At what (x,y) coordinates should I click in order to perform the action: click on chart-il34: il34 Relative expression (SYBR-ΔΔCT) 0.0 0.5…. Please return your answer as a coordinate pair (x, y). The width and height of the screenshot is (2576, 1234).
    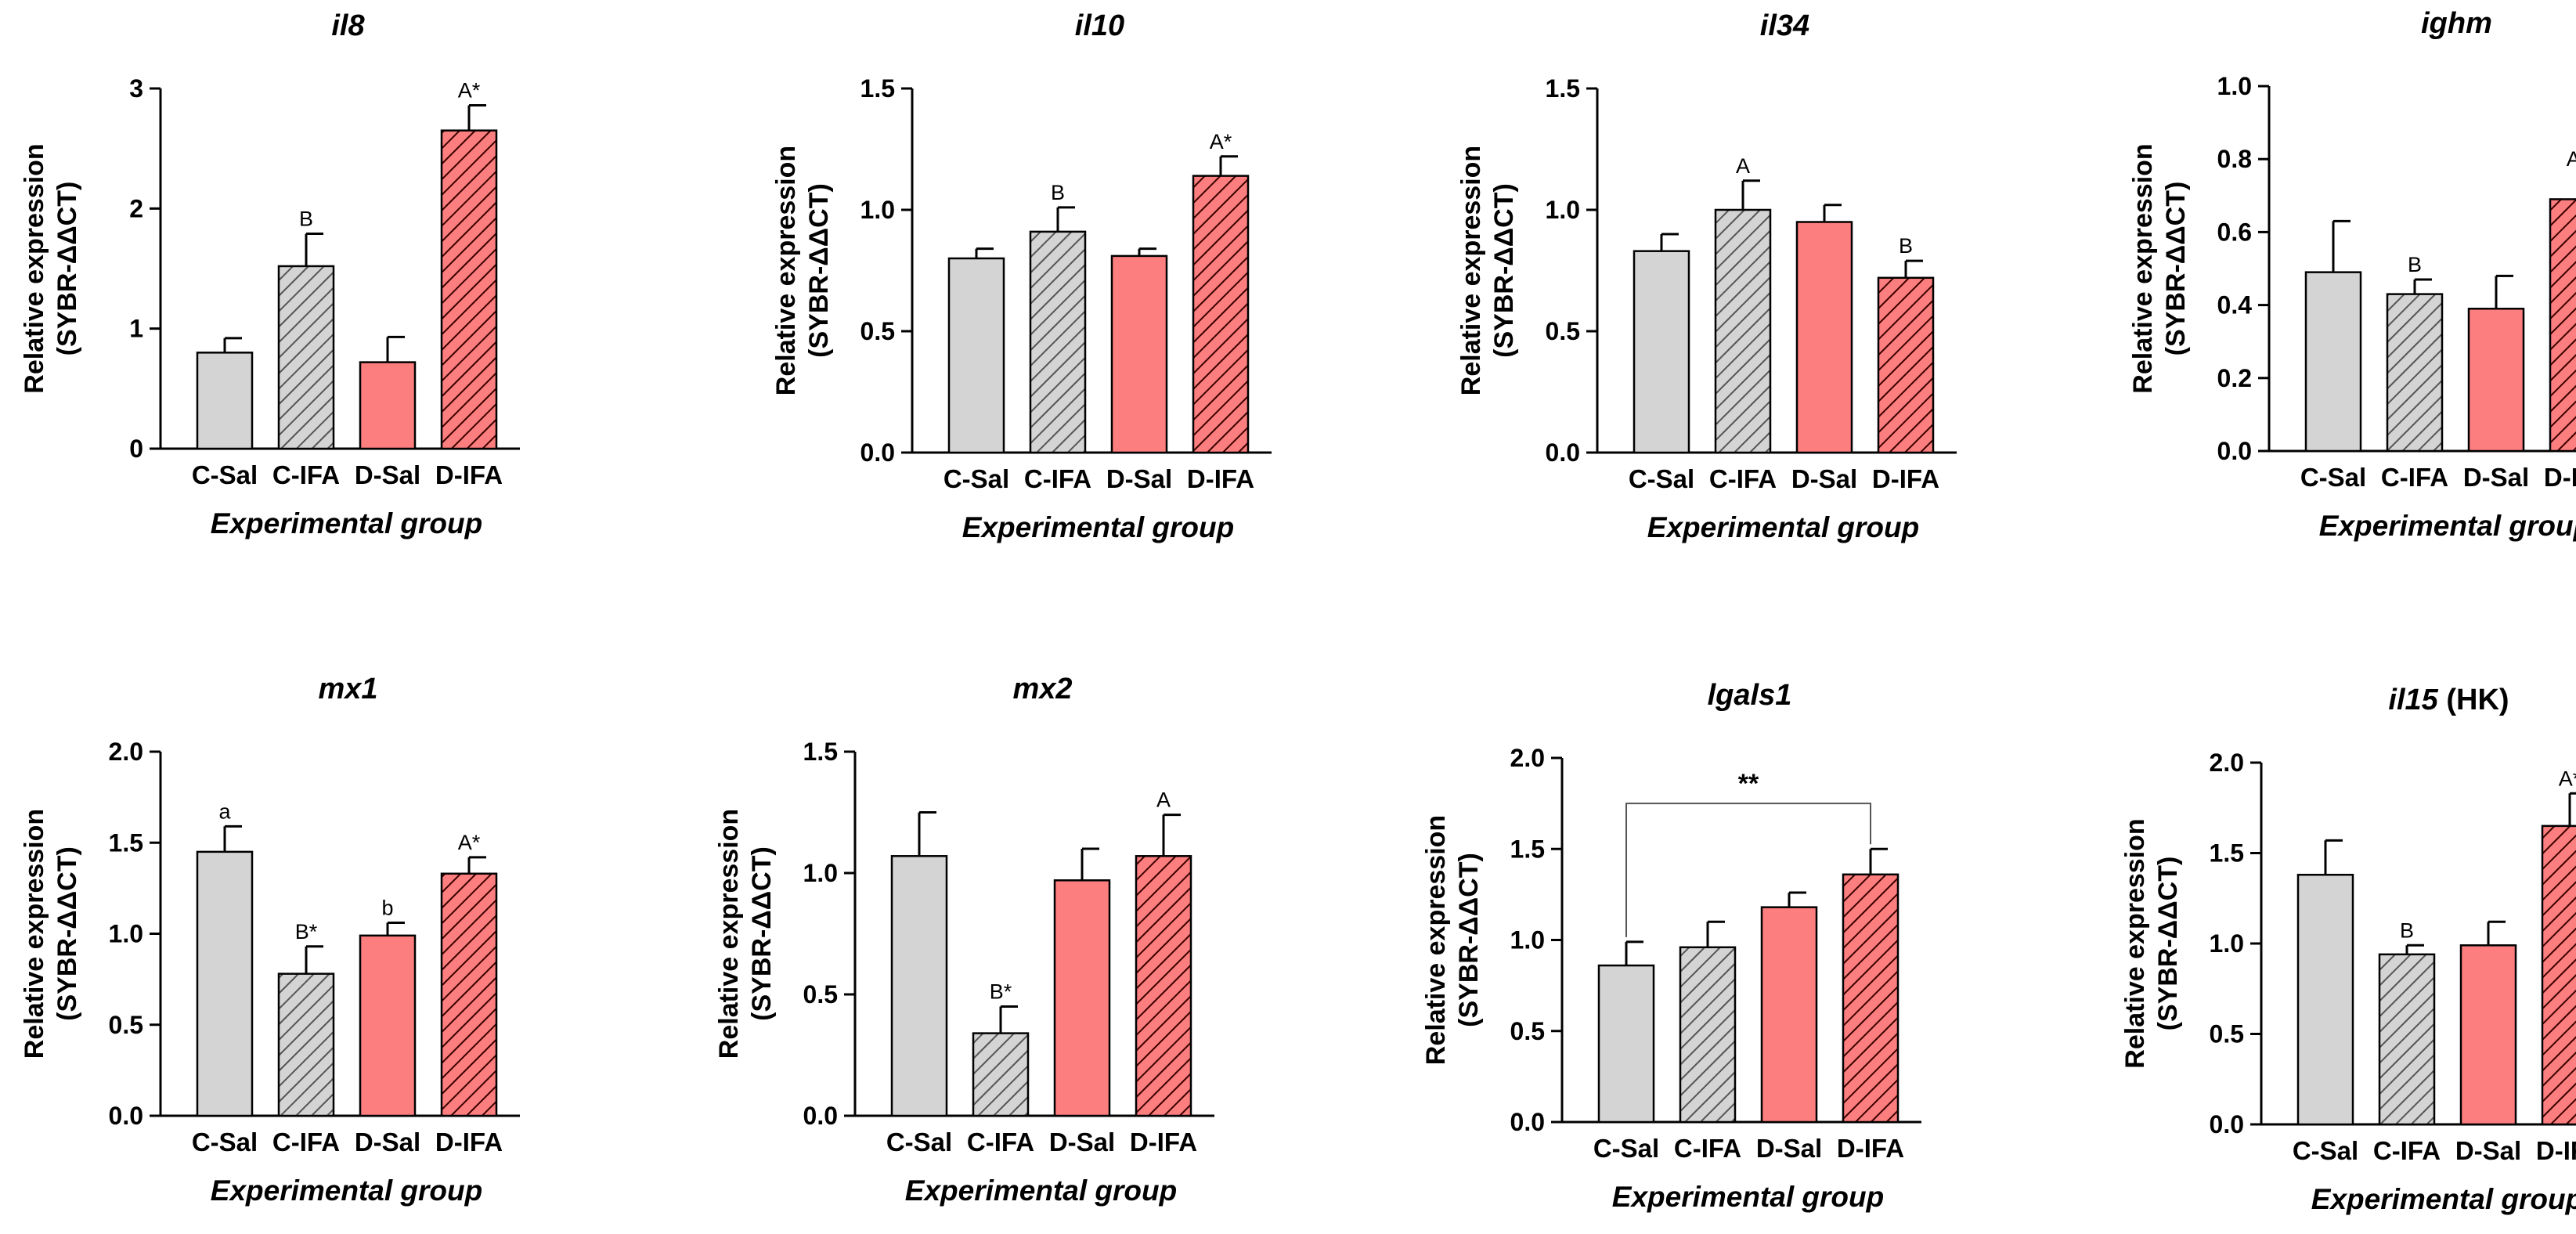
    Looking at the image, I should click on (1706, 276).